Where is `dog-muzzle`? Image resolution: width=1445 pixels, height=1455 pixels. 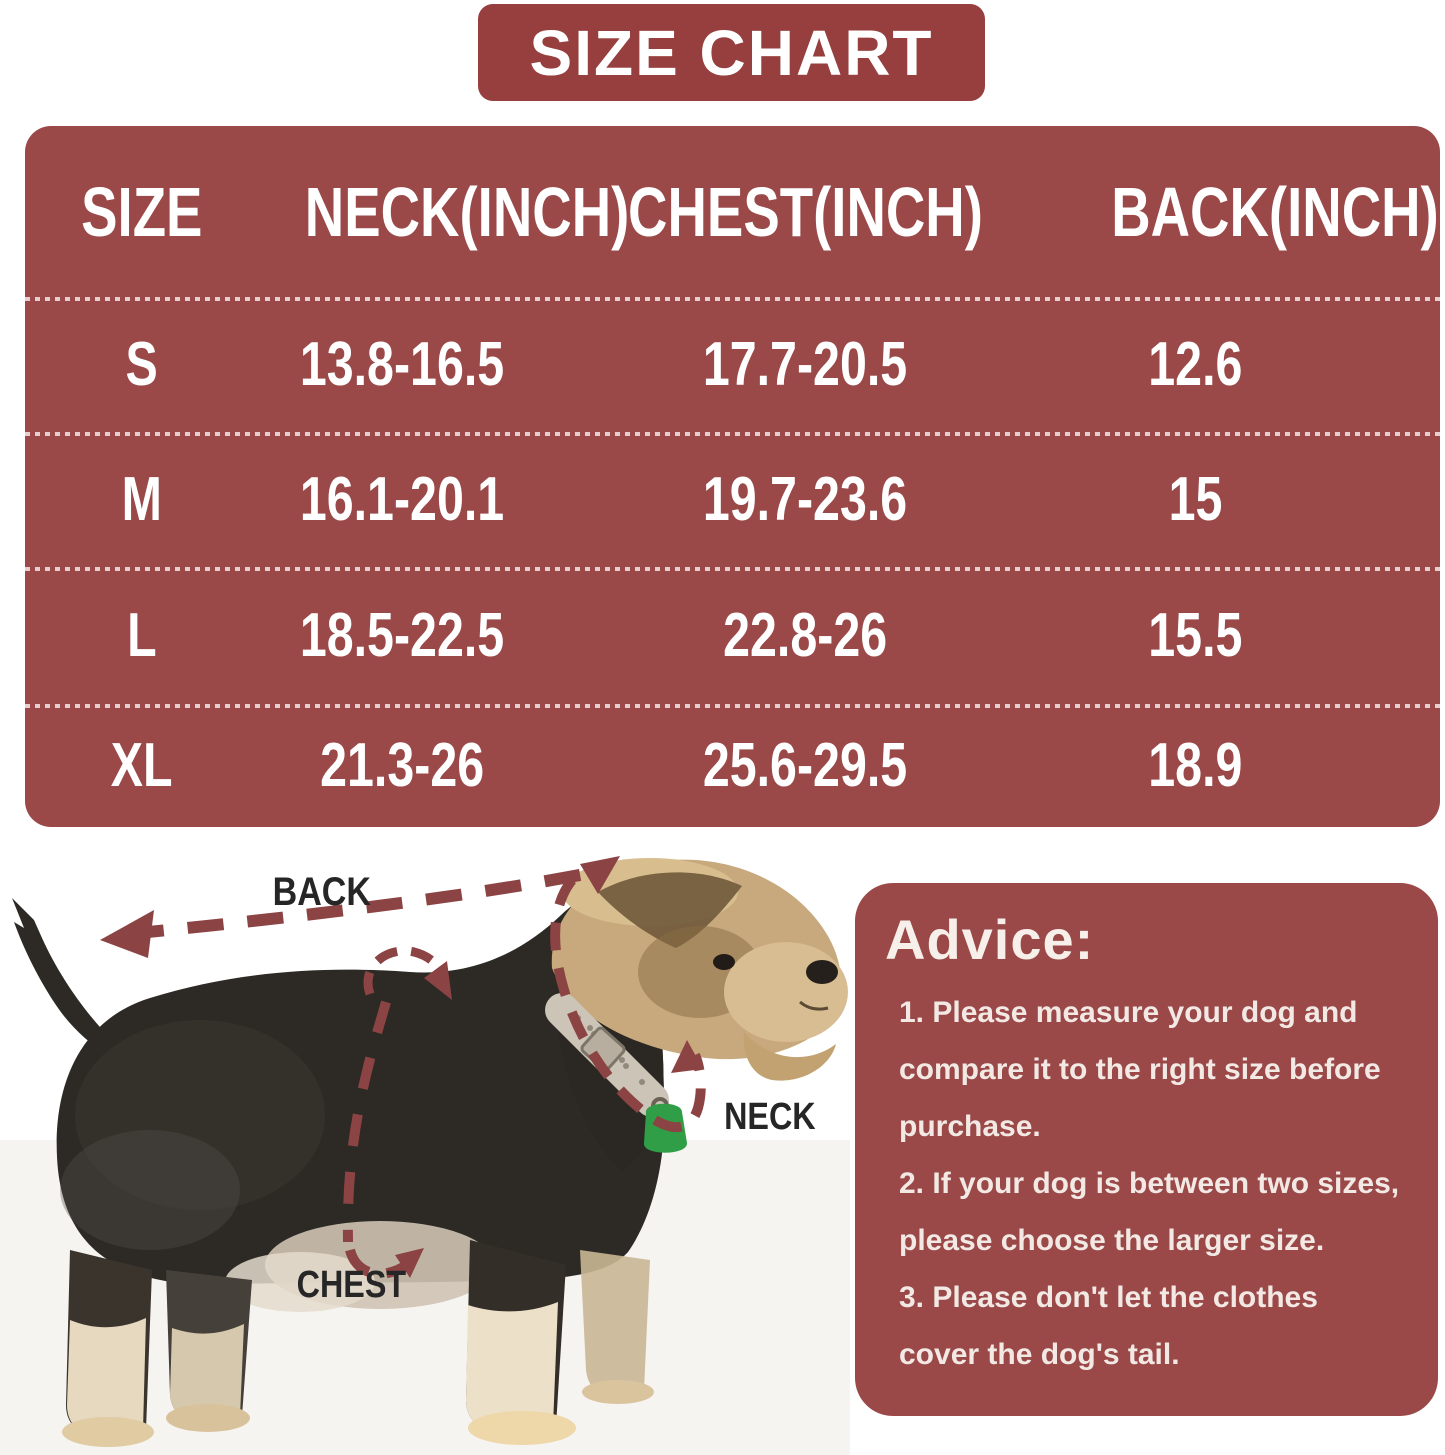 dog-muzzle is located at coordinates (786, 992).